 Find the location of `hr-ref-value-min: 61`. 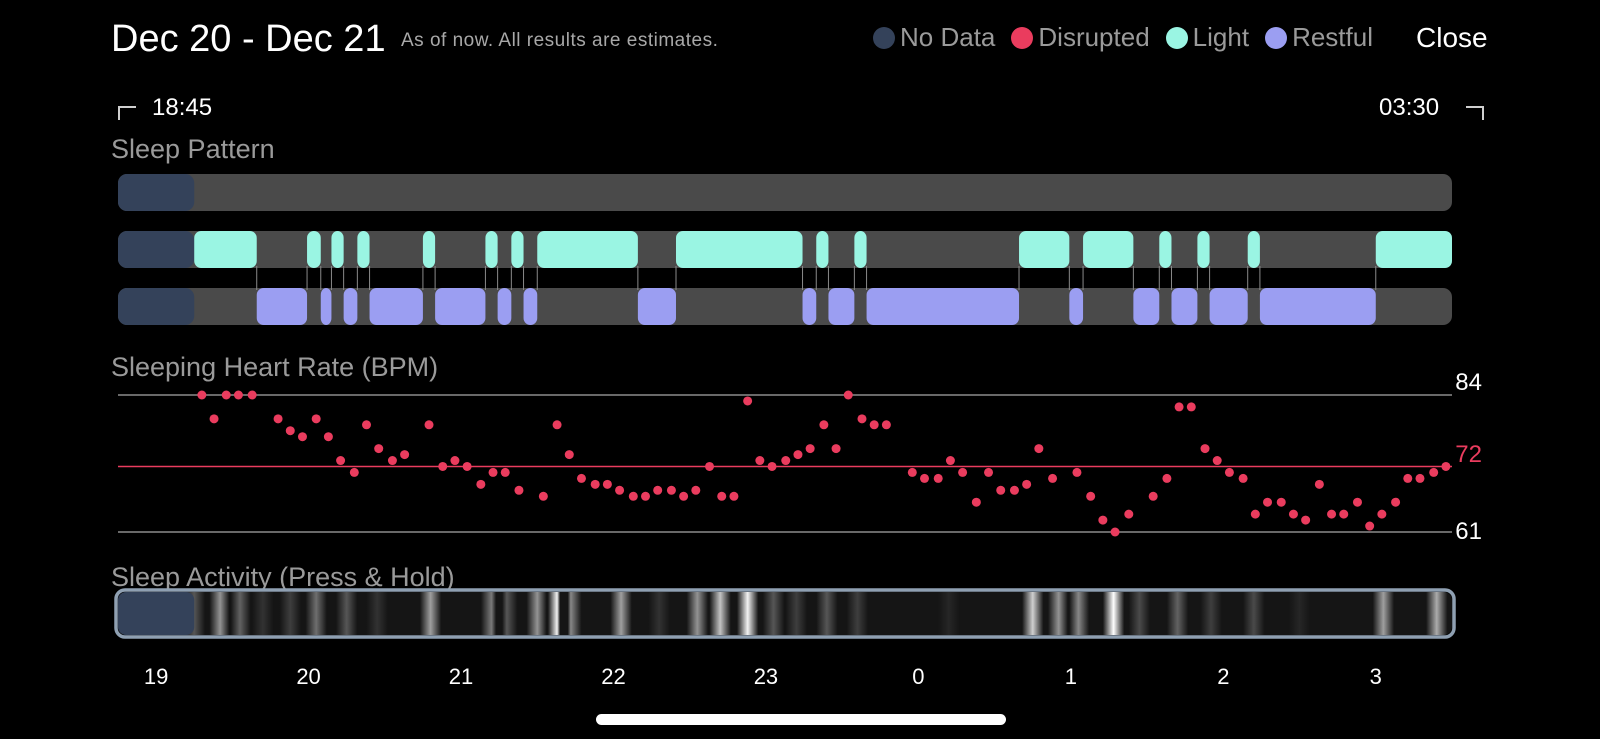

hr-ref-value-min: 61 is located at coordinates (1468, 531).